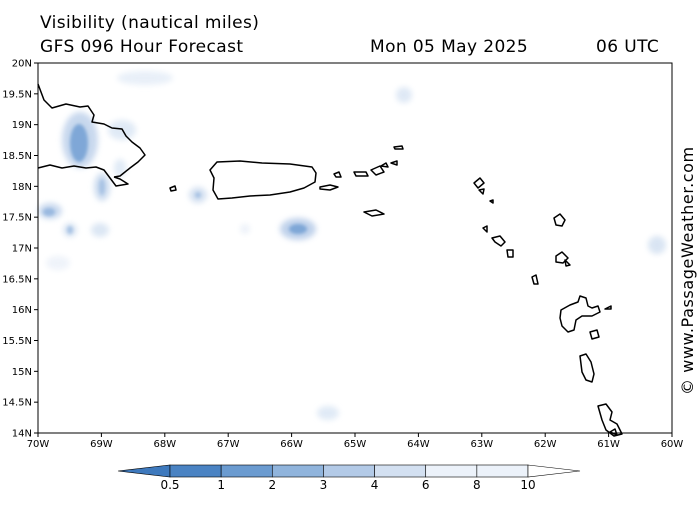 Image resolution: width=700 pixels, height=525 pixels. What do you see at coordinates (535, 279) in the screenshot?
I see `montserrat-coast` at bounding box center [535, 279].